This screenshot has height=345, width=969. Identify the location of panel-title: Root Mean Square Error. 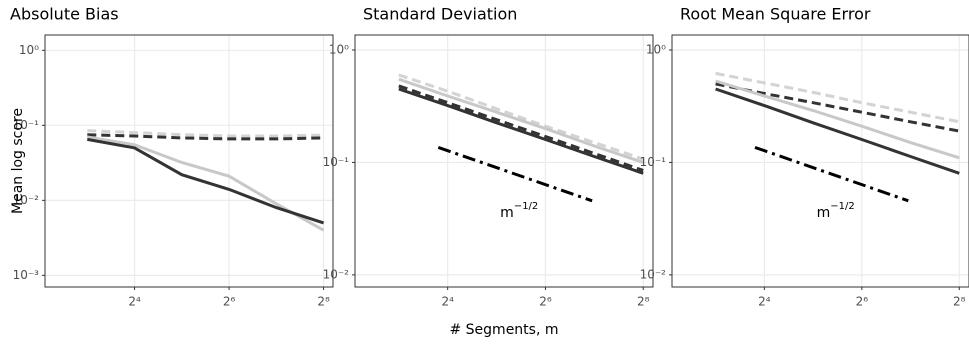
(775, 14).